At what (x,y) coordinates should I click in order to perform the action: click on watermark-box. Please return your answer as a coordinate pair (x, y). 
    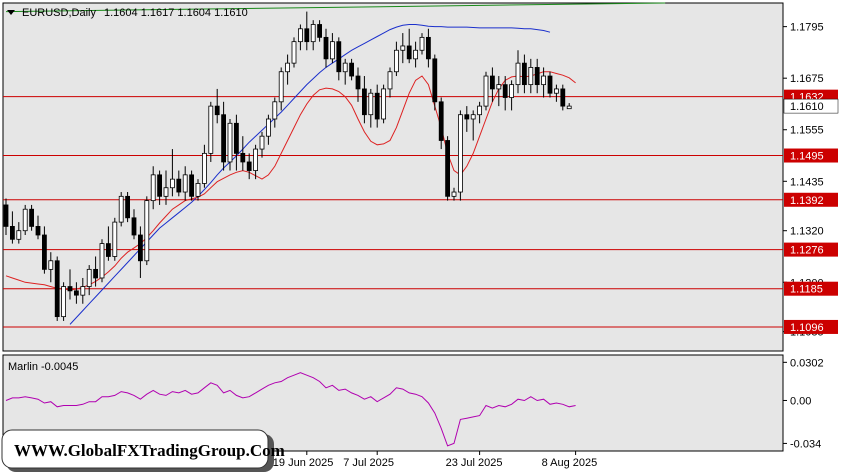
    Looking at the image, I should click on (135, 449).